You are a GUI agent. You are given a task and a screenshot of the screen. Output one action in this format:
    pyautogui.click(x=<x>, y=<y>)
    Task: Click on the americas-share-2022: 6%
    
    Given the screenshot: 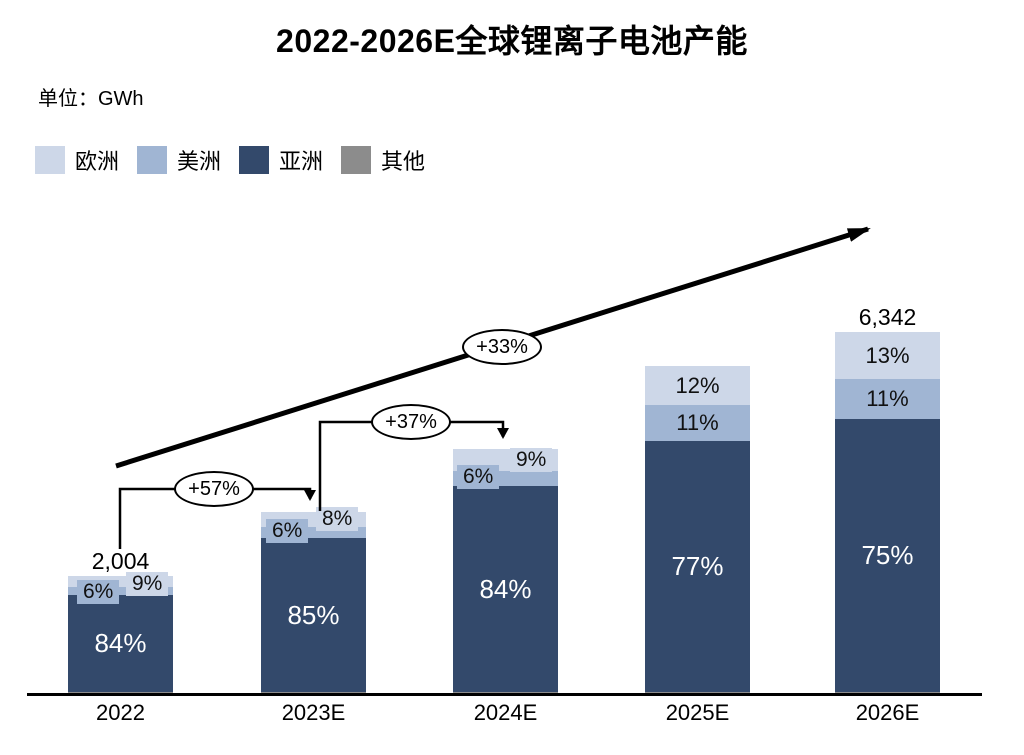 What is the action you would take?
    pyautogui.click(x=98, y=592)
    